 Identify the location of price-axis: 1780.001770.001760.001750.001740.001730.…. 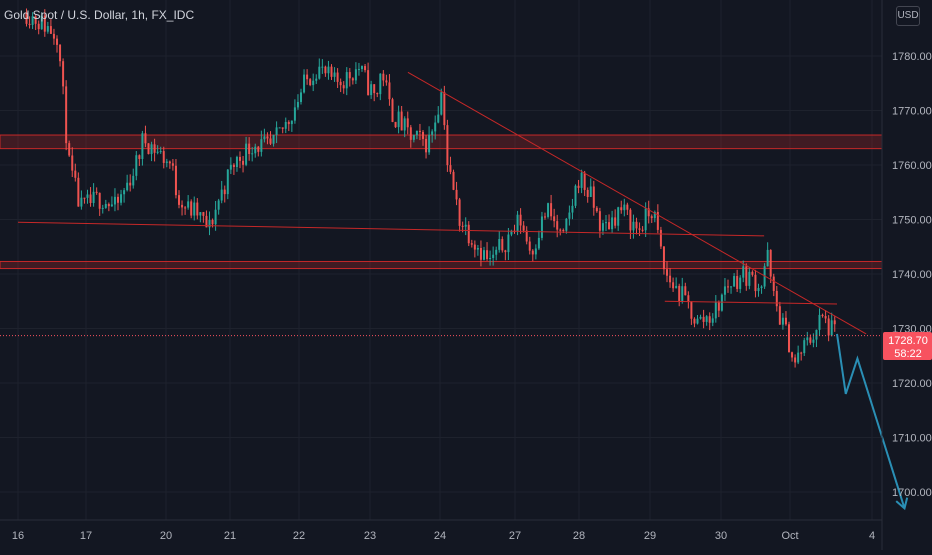
(912, 275).